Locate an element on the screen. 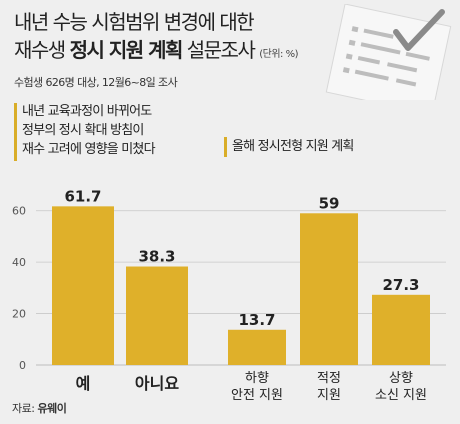  category-label: 하향 is located at coordinates (257, 378).